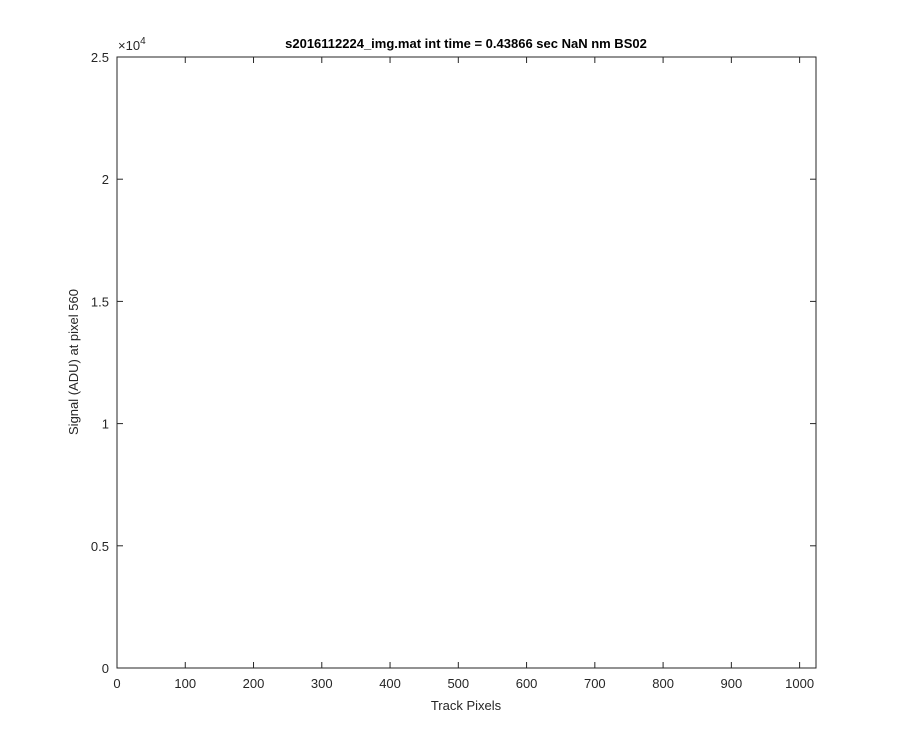  What do you see at coordinates (254, 683) in the screenshot?
I see `x-tick-label: 200` at bounding box center [254, 683].